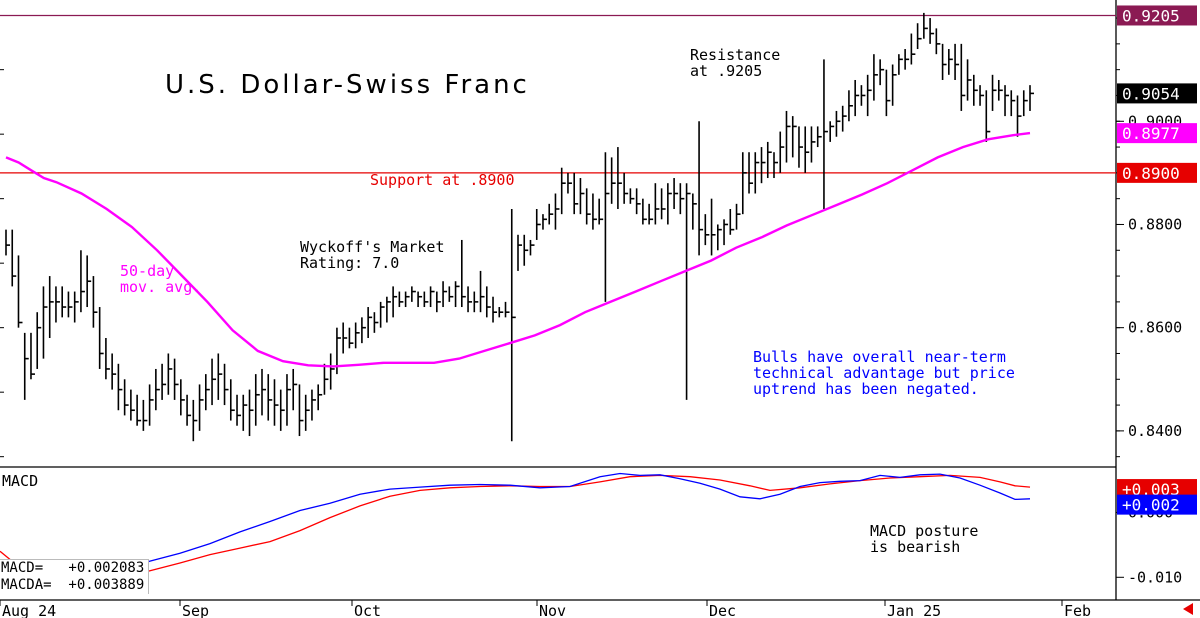  What do you see at coordinates (1151, 173) in the screenshot?
I see `support-value-label: 0.8900` at bounding box center [1151, 173].